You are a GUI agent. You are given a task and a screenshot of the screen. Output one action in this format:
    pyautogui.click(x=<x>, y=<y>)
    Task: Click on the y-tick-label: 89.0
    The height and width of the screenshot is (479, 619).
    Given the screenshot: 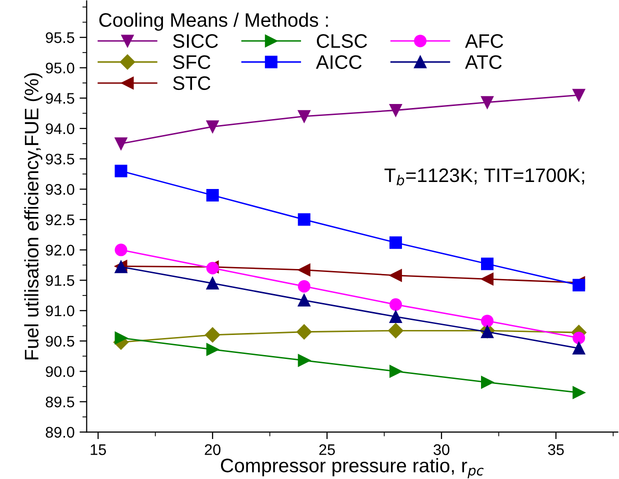 What is the action you would take?
    pyautogui.click(x=60, y=432)
    